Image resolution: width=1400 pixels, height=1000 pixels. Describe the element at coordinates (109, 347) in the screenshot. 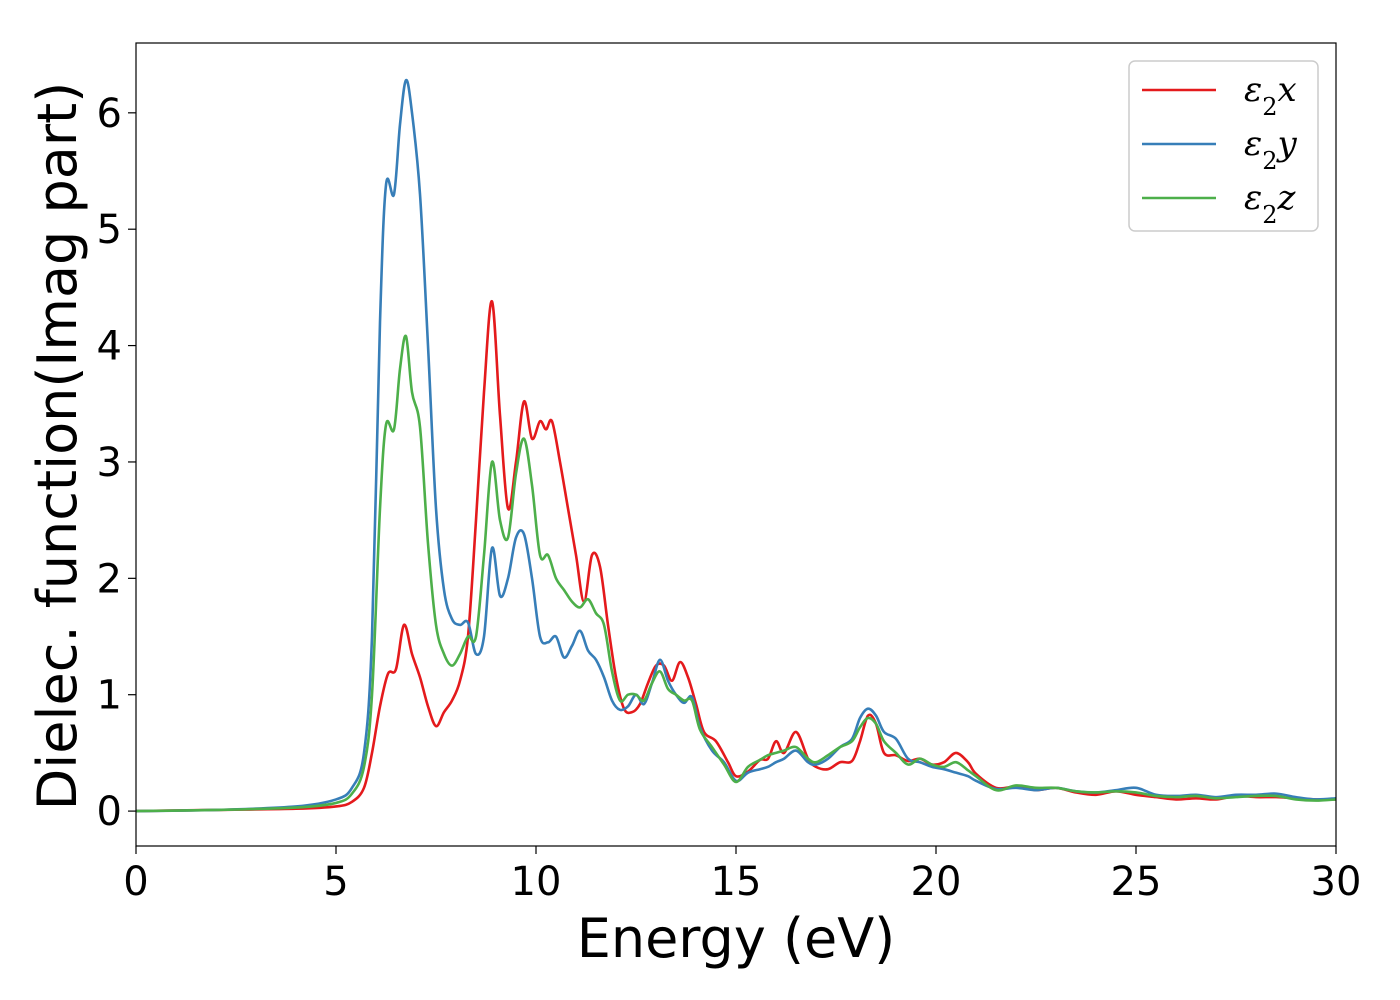

I see `y-tick-label: 4` at that location.